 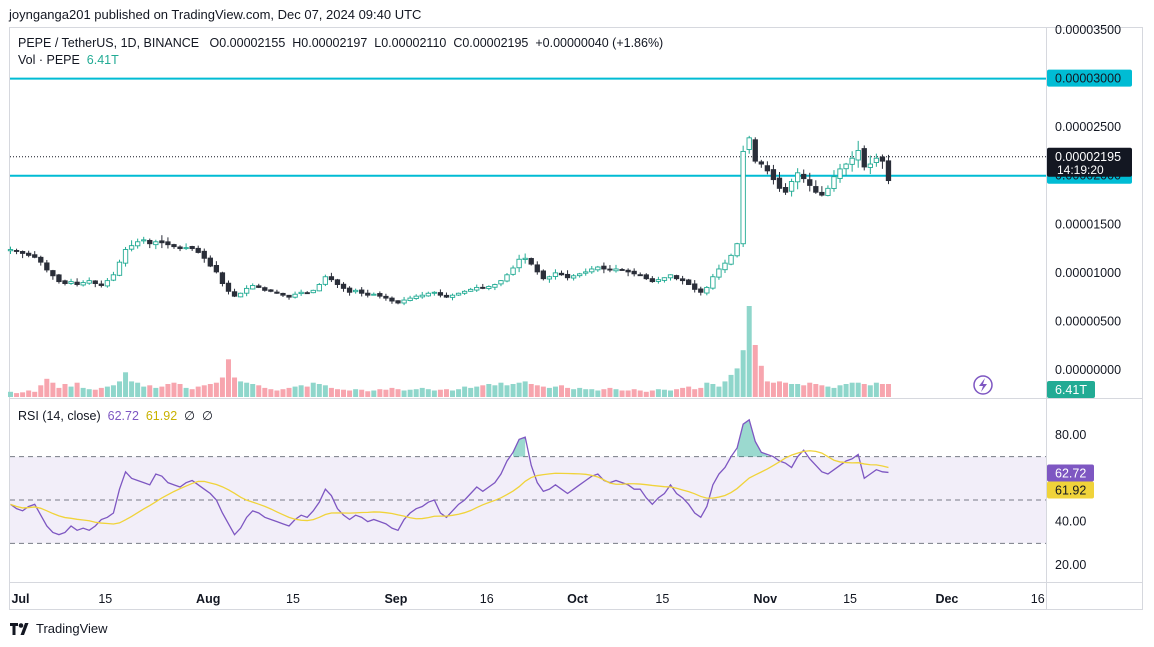 What do you see at coordinates (1070, 435) in the screenshot?
I see `rsi-tick-label: 80.00` at bounding box center [1070, 435].